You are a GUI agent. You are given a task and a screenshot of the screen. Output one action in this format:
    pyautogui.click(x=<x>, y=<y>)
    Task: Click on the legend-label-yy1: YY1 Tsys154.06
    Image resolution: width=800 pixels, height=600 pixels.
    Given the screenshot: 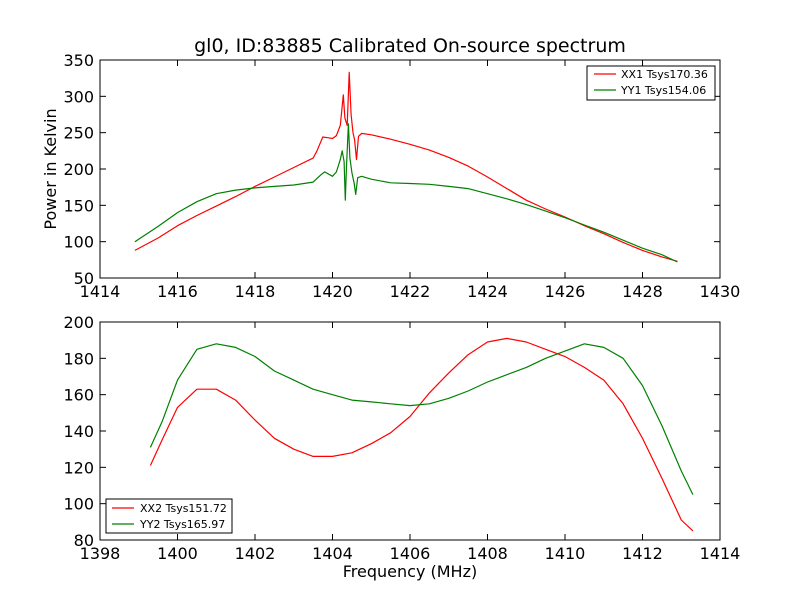 What is the action you would take?
    pyautogui.click(x=663, y=90)
    